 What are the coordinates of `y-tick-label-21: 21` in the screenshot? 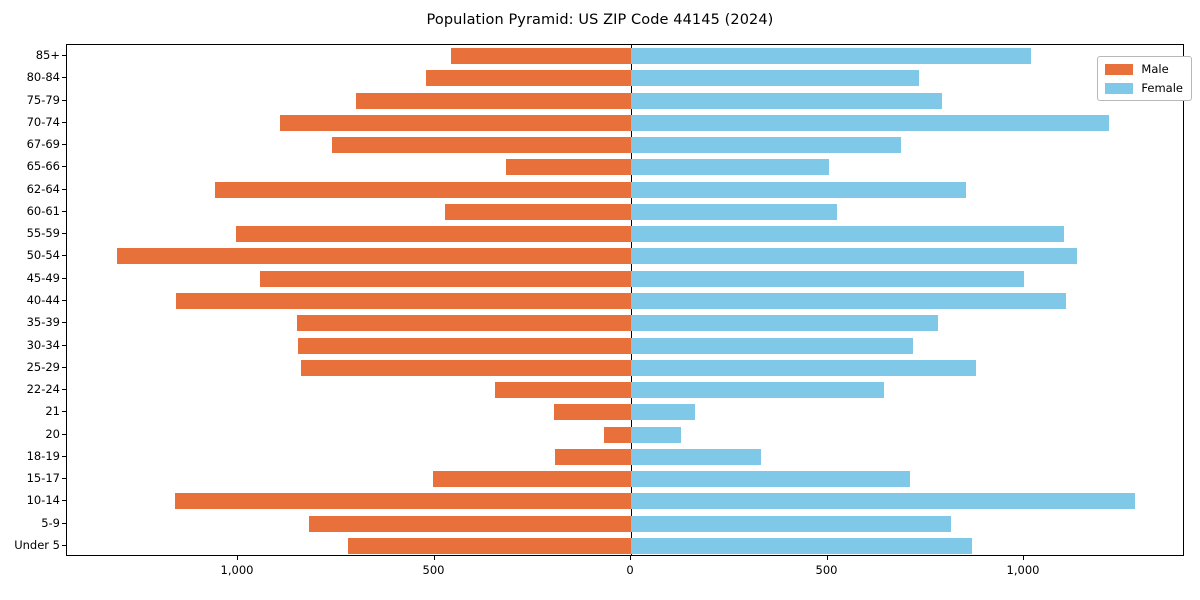 It's located at (52, 411).